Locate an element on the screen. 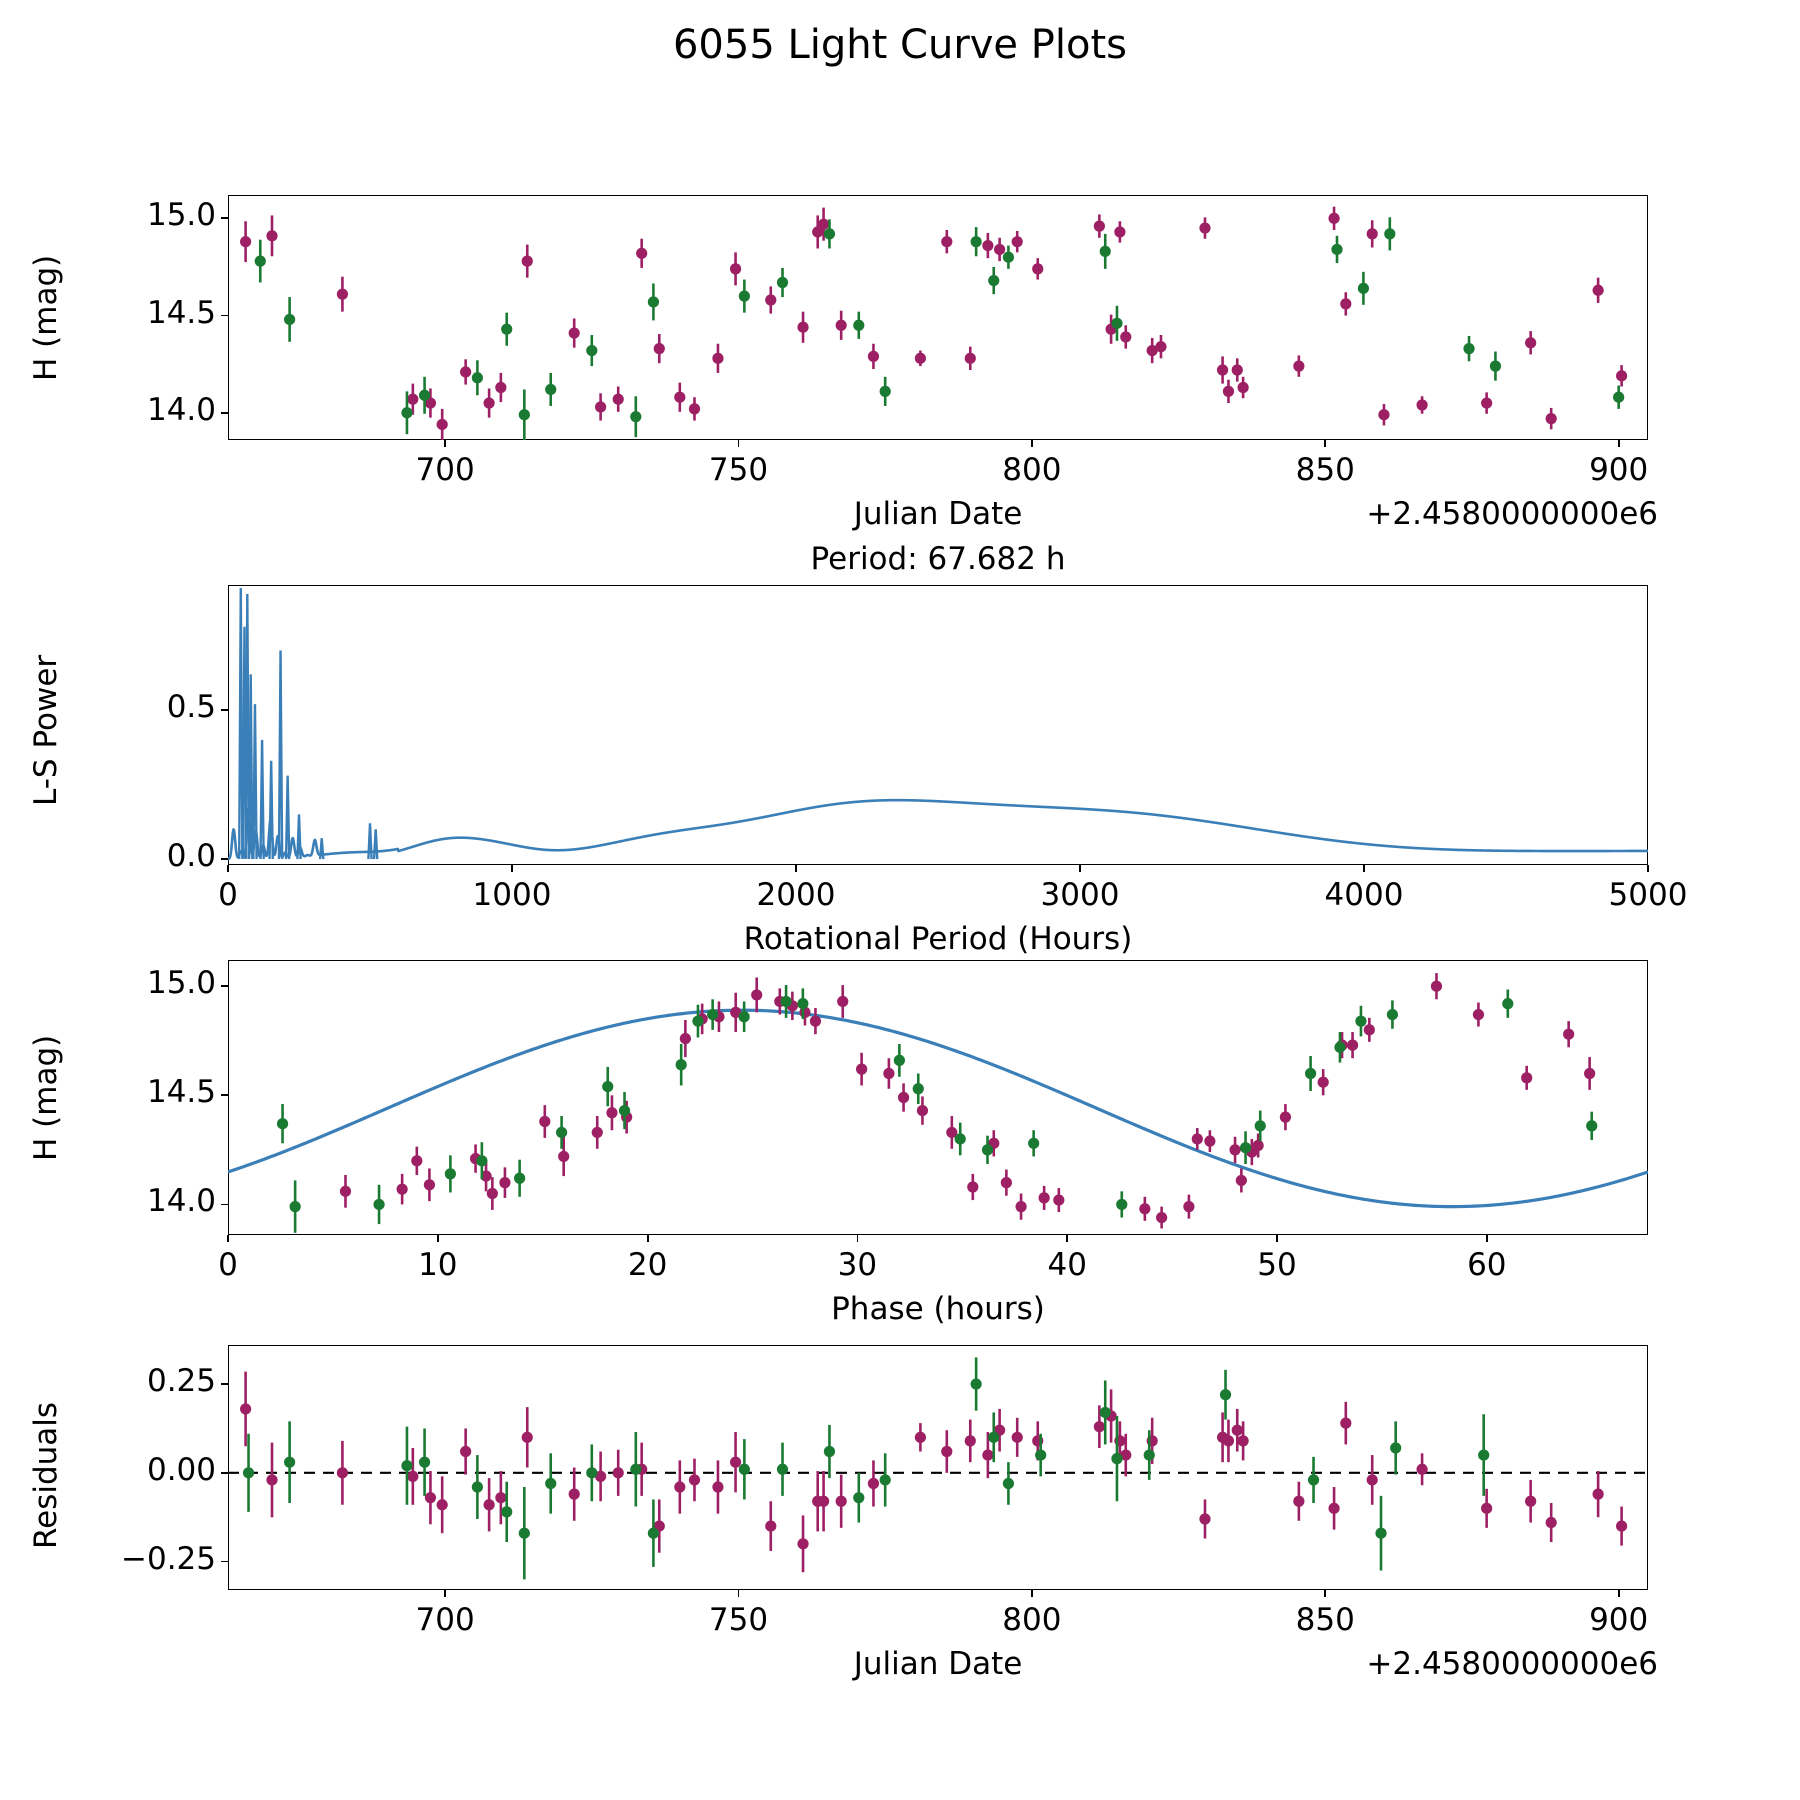 This screenshot has height=1800, width=1800. x-tick-label: 50 is located at coordinates (1277, 1265).